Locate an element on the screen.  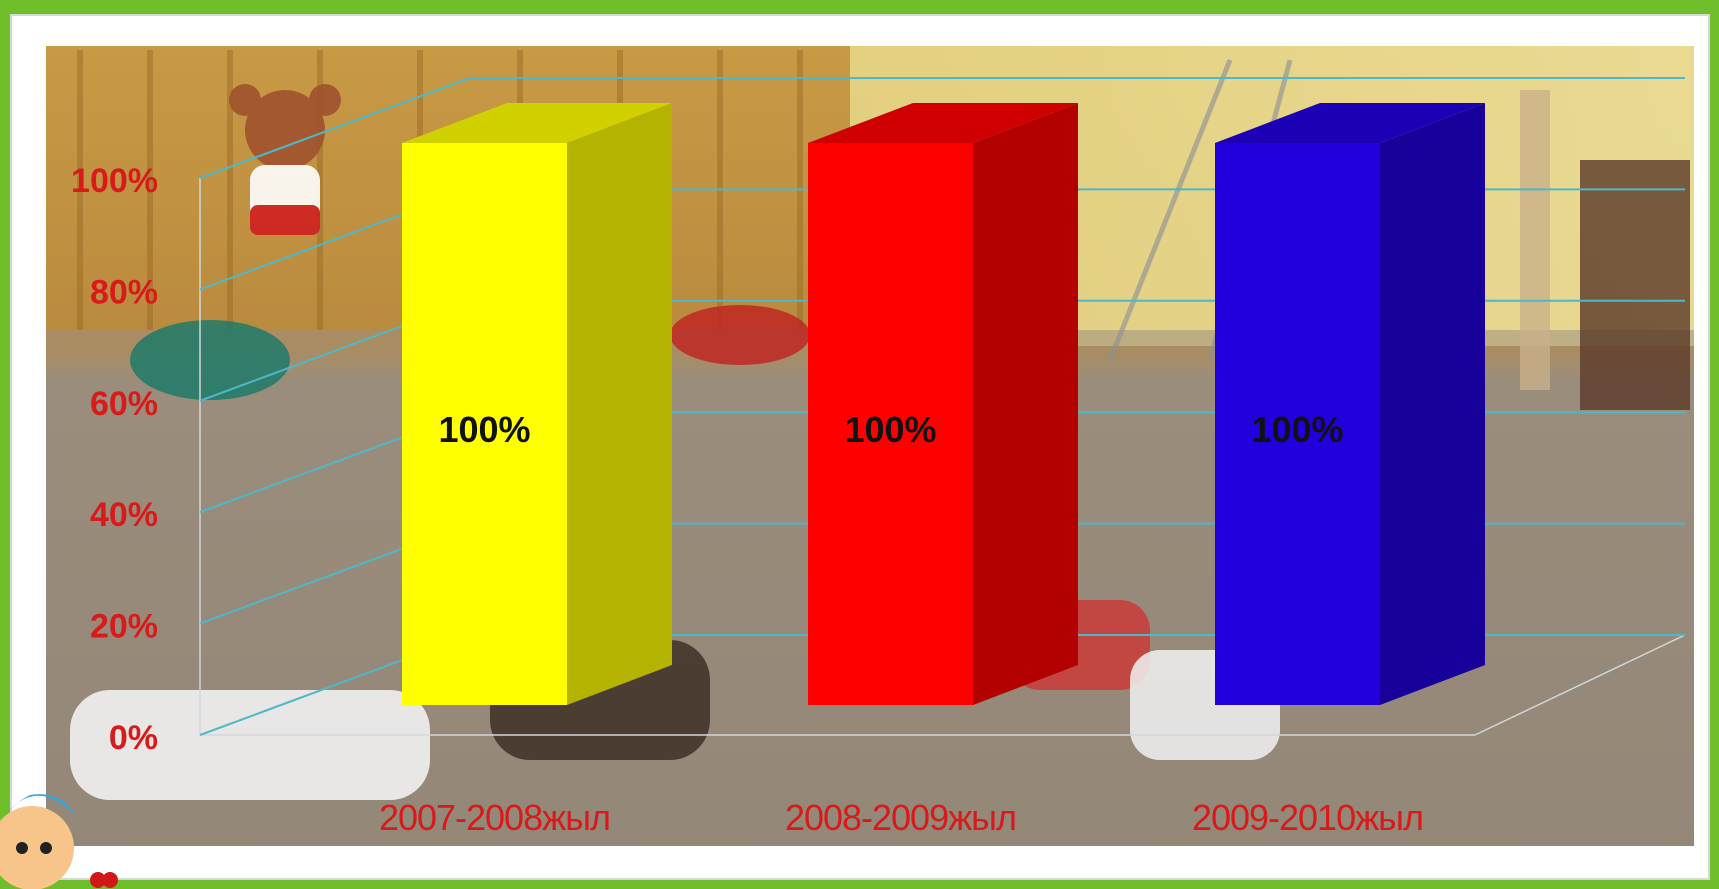
x-tick-label: 2007-2008жыл is located at coordinates (494, 817).